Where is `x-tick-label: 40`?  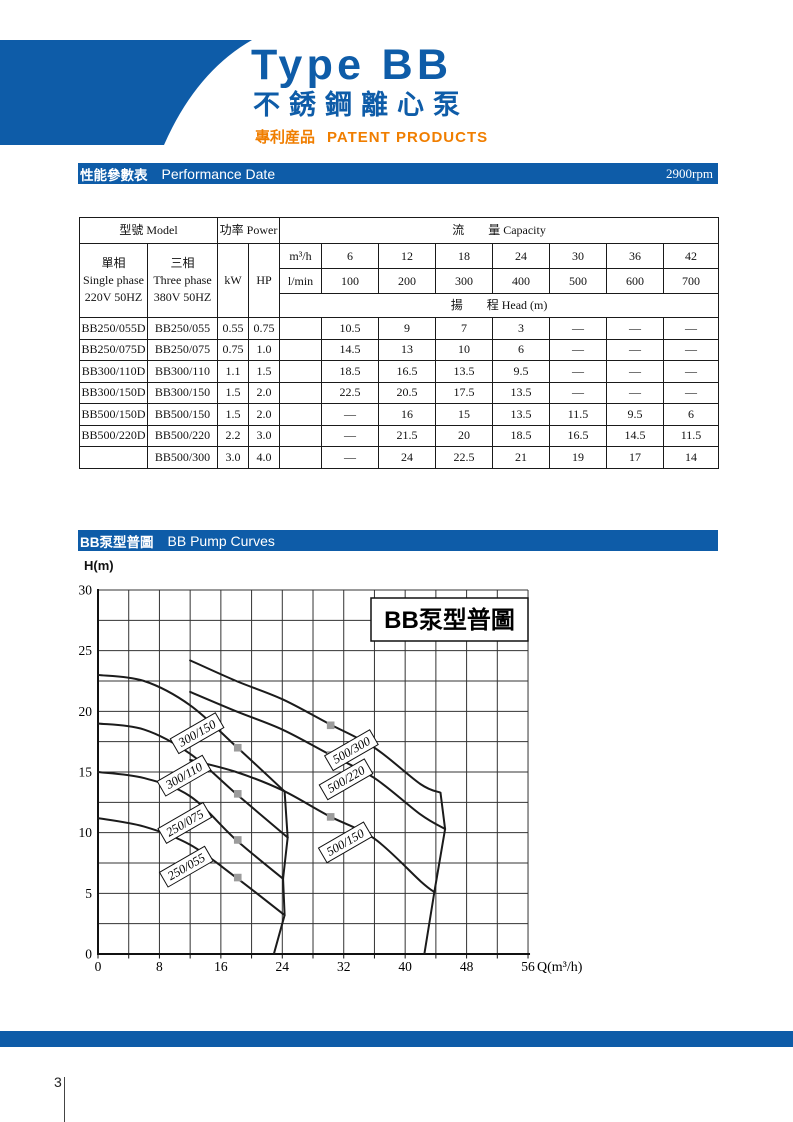 x-tick-label: 40 is located at coordinates (405, 966).